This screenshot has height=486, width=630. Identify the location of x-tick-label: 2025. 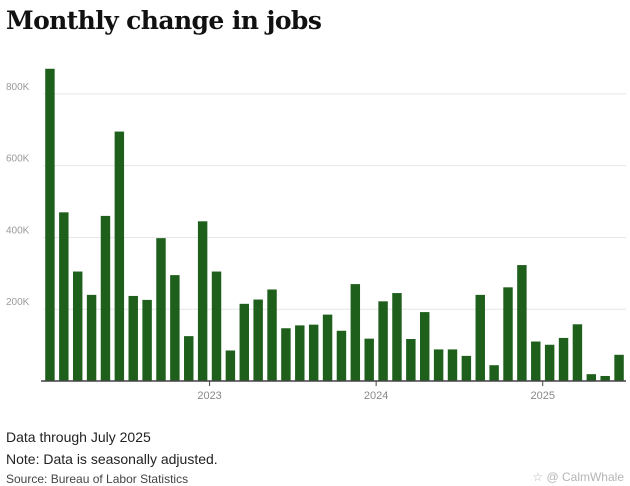
(542, 396).